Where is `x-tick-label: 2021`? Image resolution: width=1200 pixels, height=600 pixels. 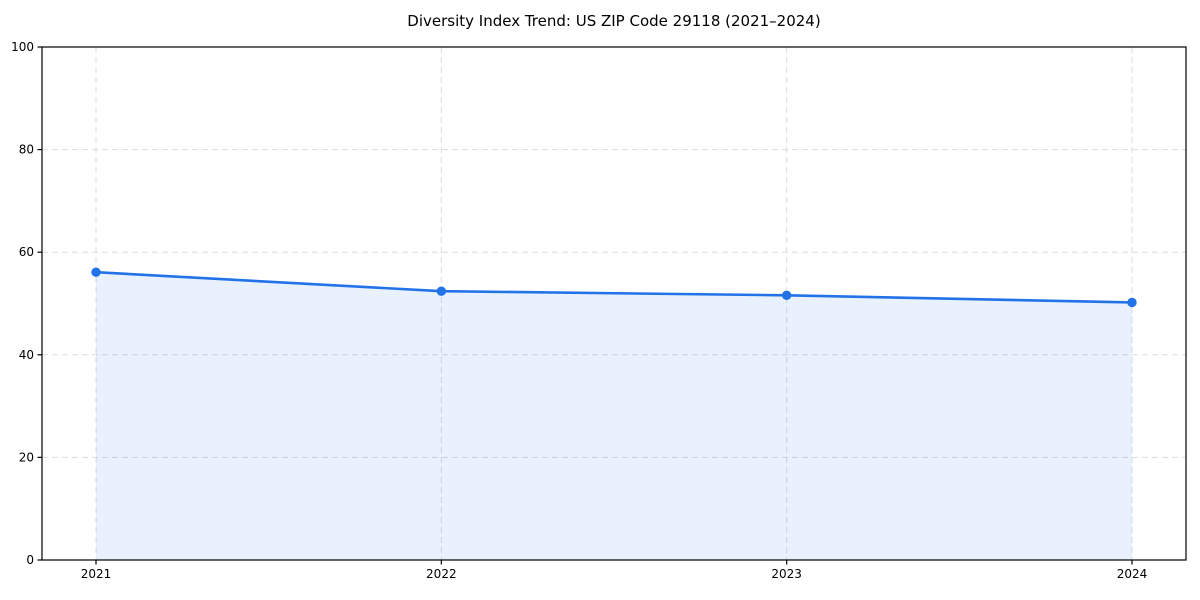
x-tick-label: 2021 is located at coordinates (96, 574).